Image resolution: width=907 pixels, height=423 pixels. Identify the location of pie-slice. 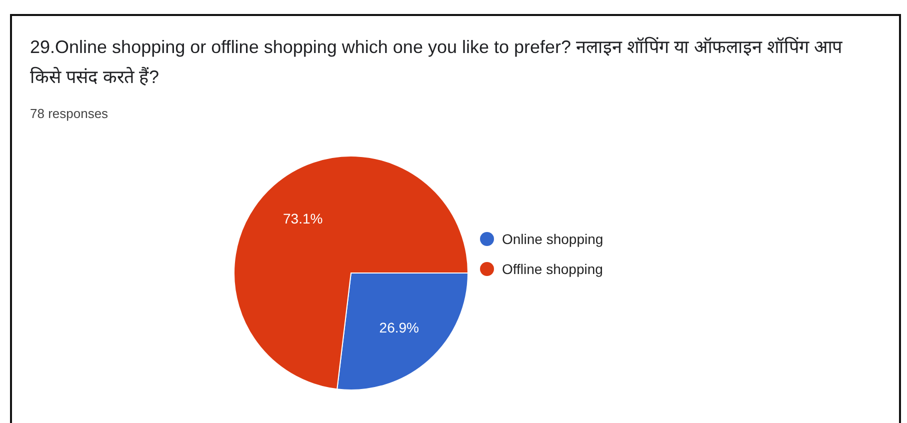
(351, 273).